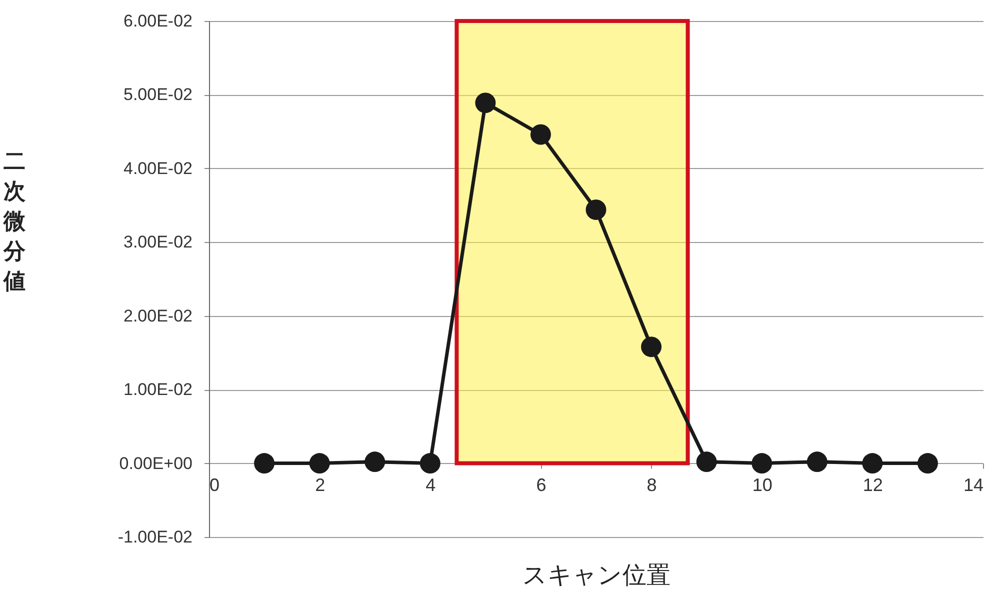  What do you see at coordinates (158, 21) in the screenshot?
I see `y-tick-label: 6.00E-02` at bounding box center [158, 21].